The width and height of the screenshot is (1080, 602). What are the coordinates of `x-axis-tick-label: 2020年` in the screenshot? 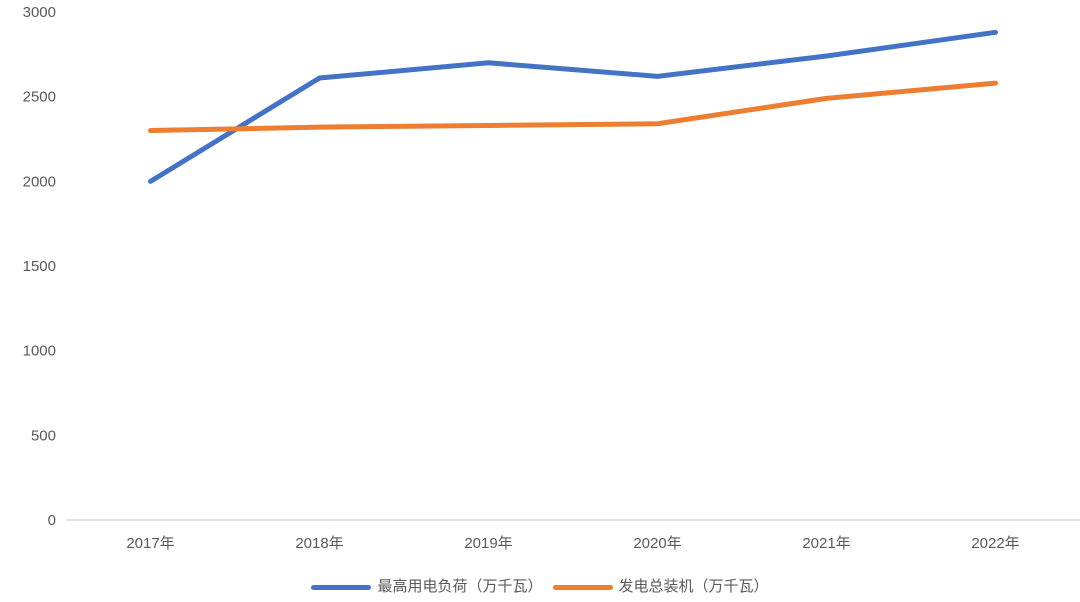 It's located at (657, 543).